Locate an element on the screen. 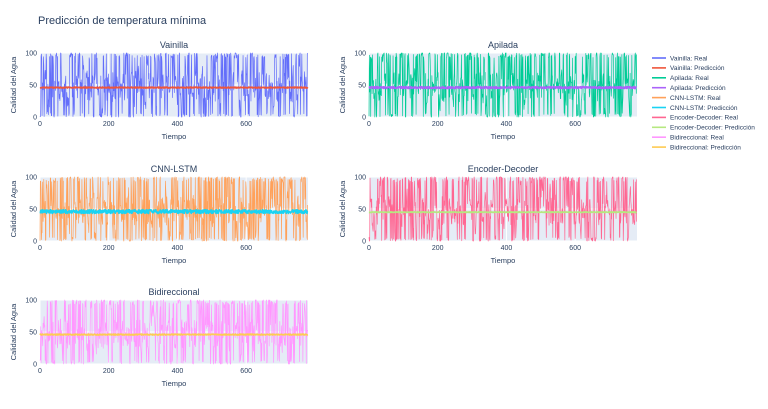 Image resolution: width=768 pixels, height=409 pixels. legend-item: Bidireccional: Predicción is located at coordinates (696, 147).